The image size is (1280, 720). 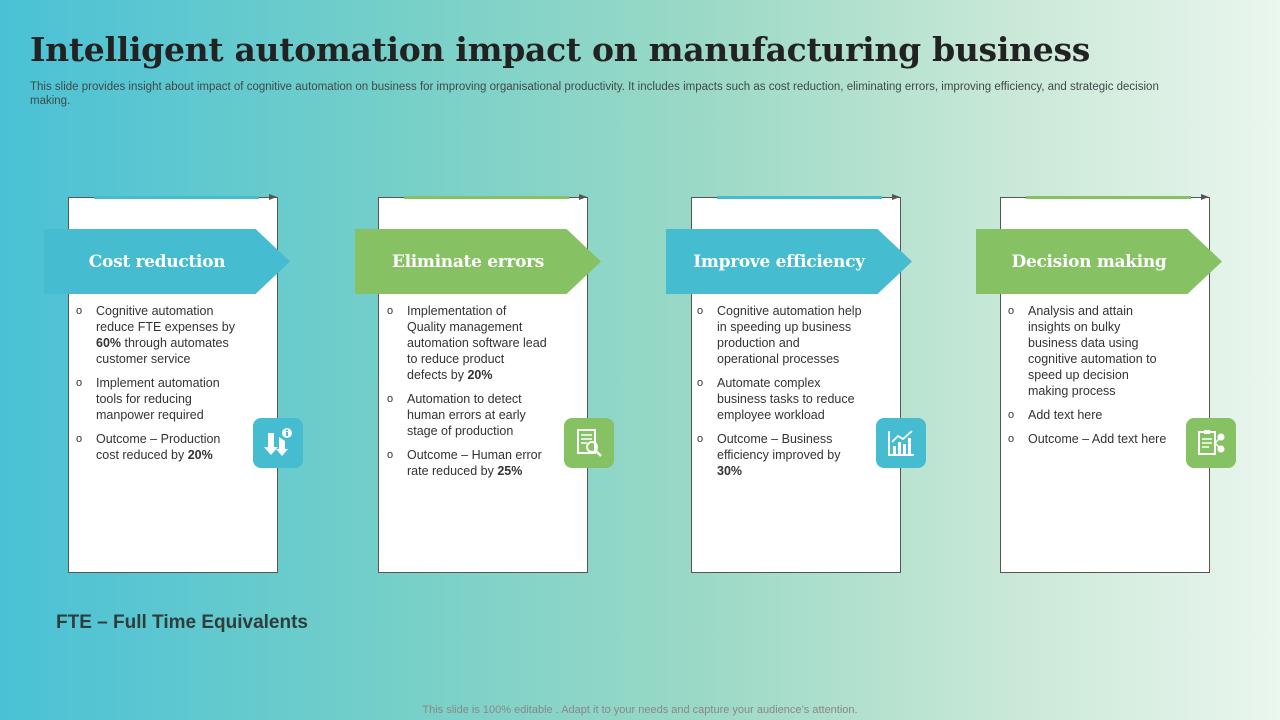 I want to click on list-item: Outcome – Production cost reduced by 20%, so click(x=156, y=447).